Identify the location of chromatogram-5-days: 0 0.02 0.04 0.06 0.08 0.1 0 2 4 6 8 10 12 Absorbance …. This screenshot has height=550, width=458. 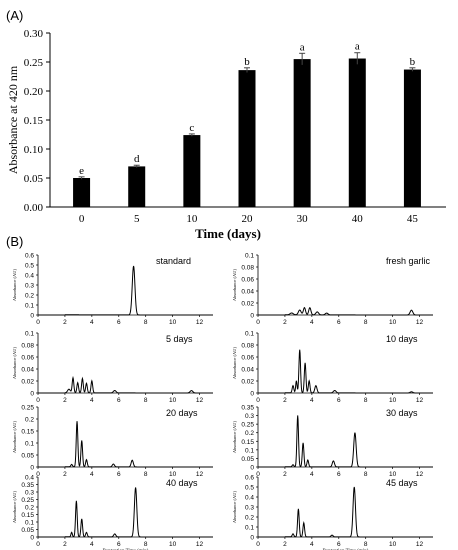
(112, 367).